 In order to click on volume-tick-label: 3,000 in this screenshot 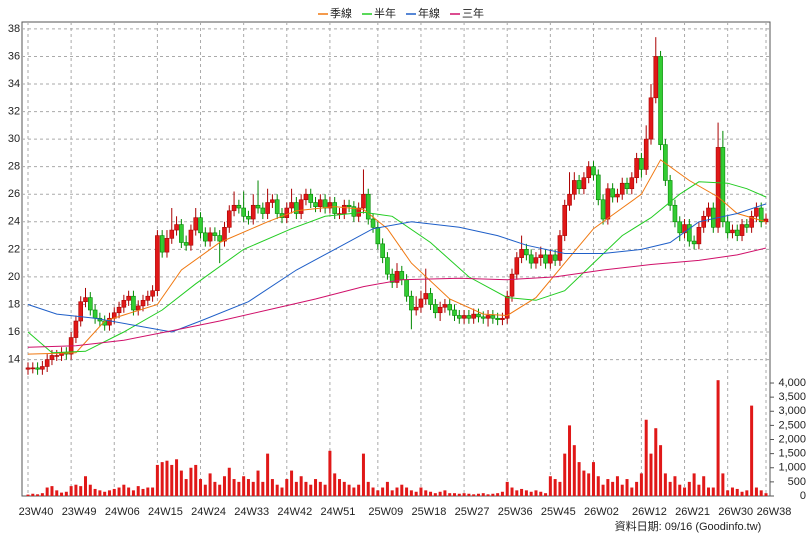, I will do `click(792, 411)`.